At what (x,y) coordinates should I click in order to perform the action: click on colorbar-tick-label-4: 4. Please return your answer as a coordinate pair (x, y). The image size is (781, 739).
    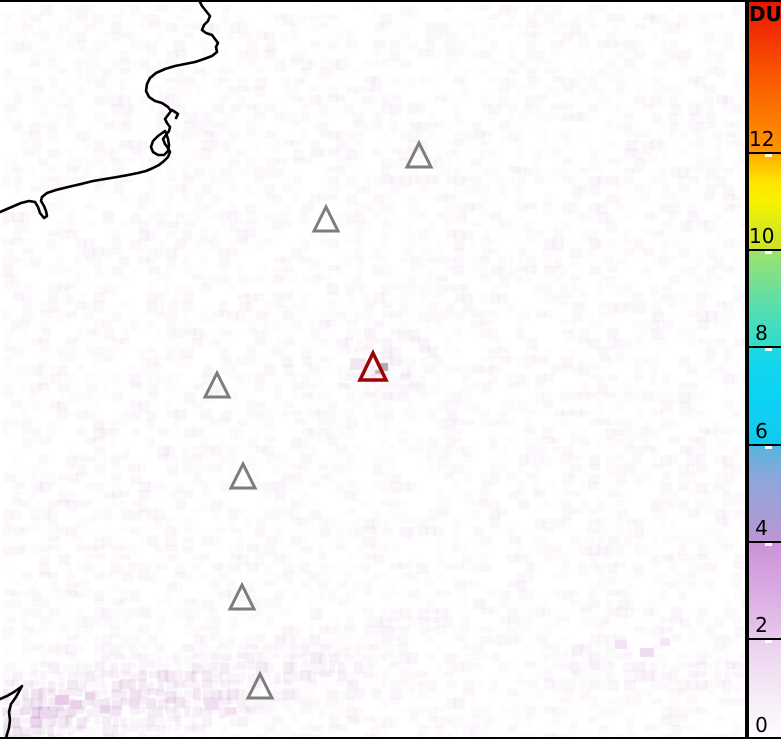
    Looking at the image, I should click on (761, 528).